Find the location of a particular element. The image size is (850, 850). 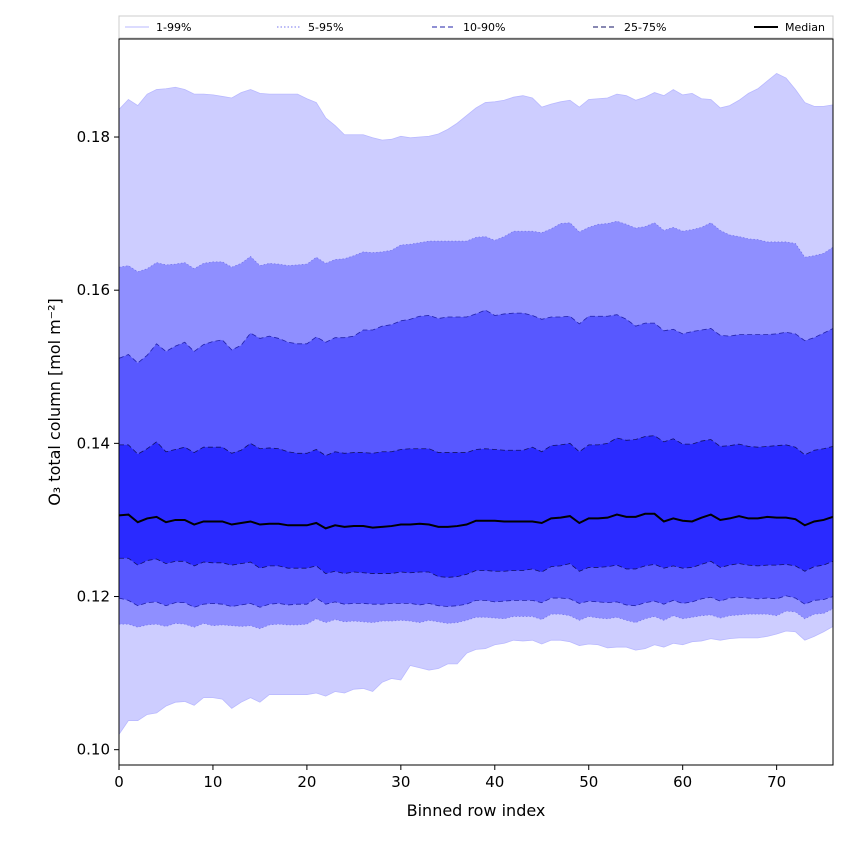

x-tick-label: 10 is located at coordinates (212, 782).